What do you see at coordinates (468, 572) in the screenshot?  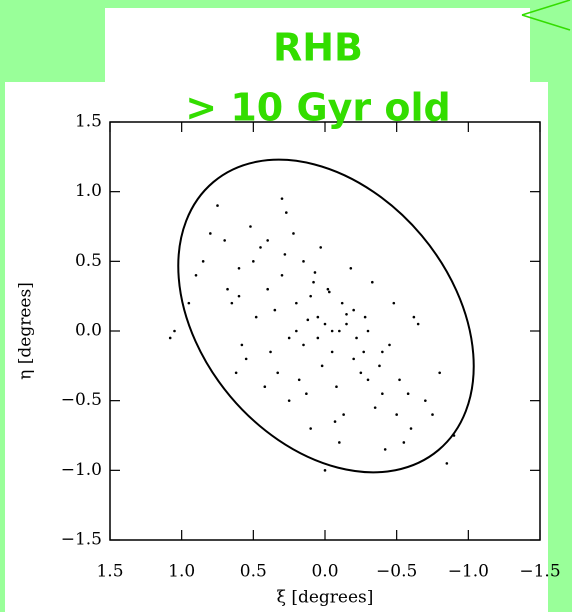 I see `x-tick-label: −1.0` at bounding box center [468, 572].